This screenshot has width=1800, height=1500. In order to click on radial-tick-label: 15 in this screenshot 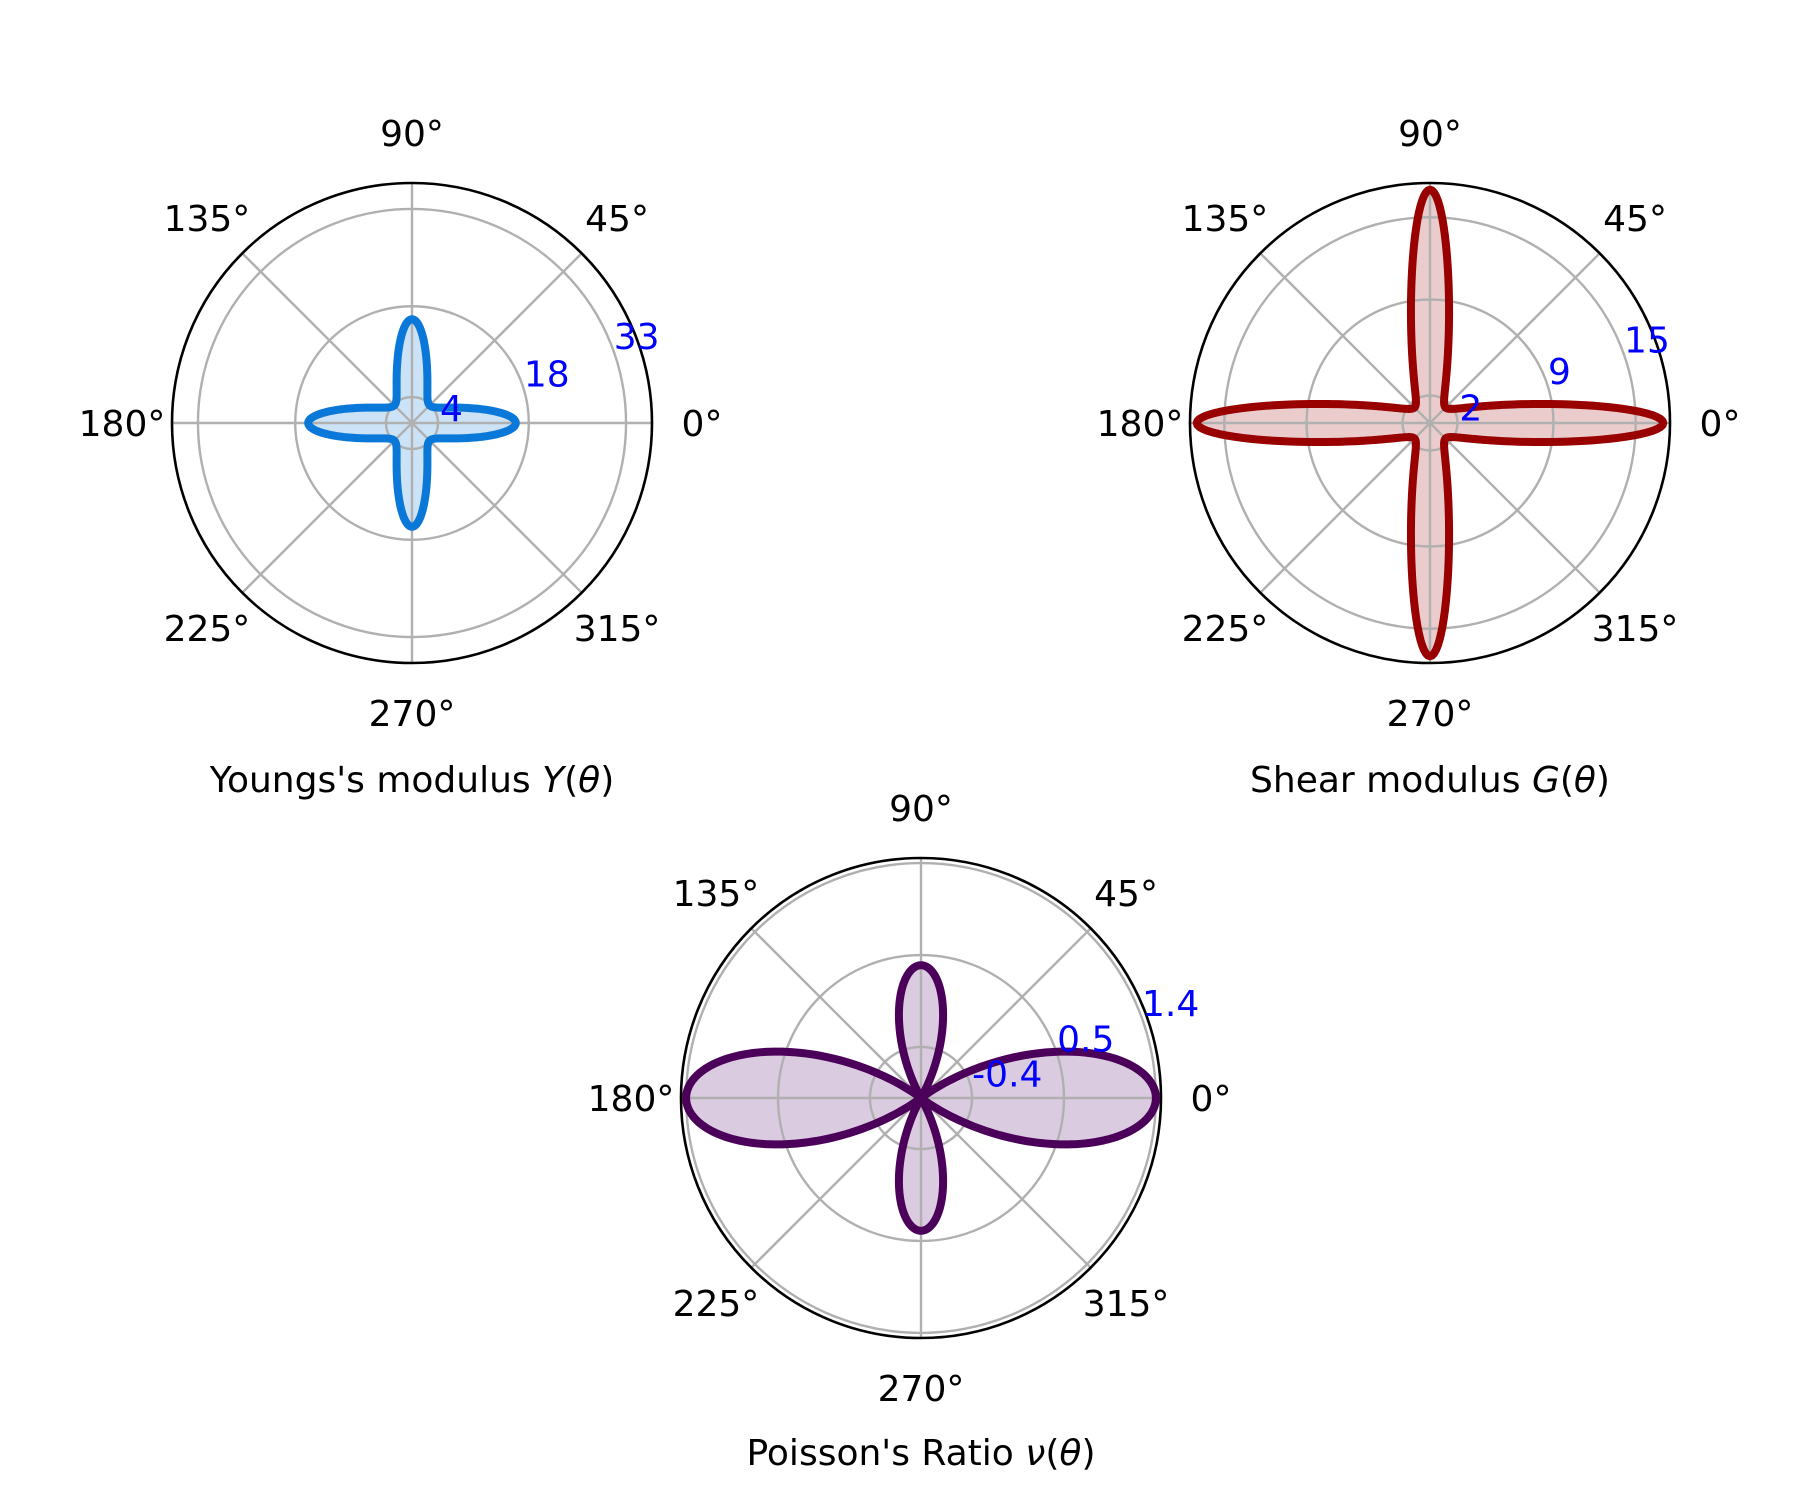, I will do `click(1647, 340)`.